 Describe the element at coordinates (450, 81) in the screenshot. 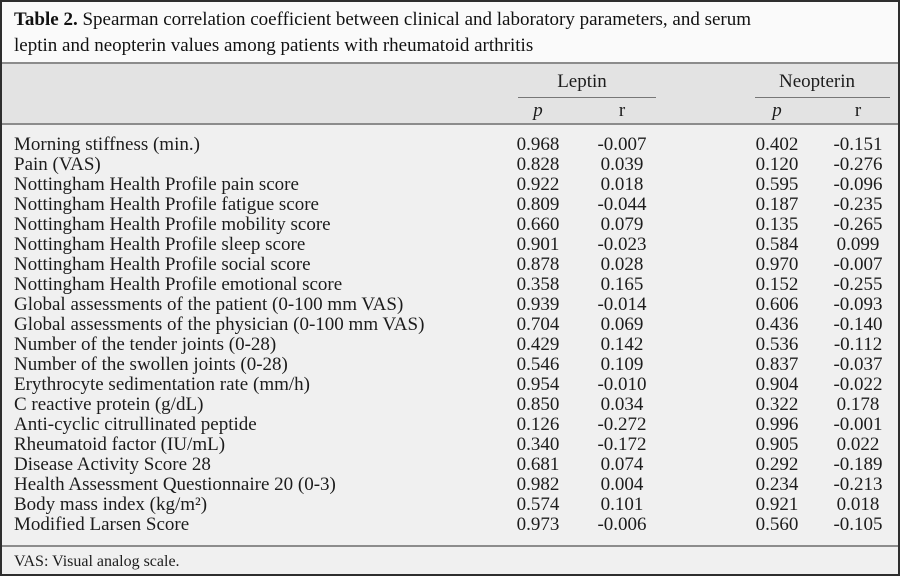

I see `group-header-row: Leptin Neopterin` at that location.